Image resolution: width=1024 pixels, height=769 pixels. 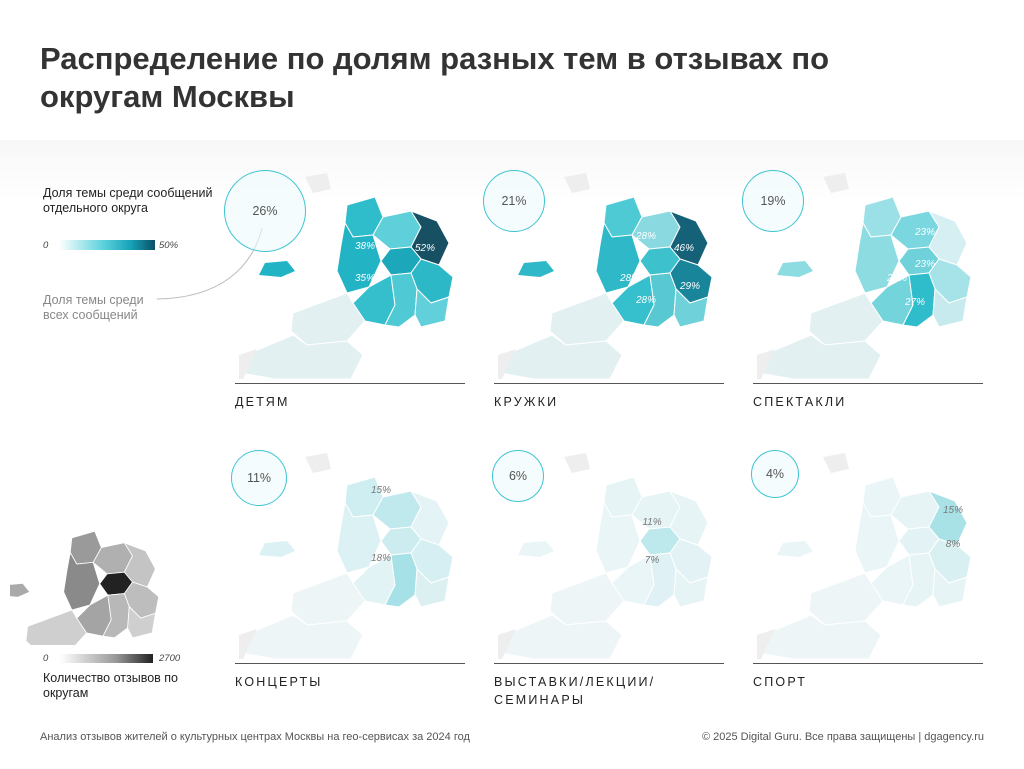 I want to click on district-map: 15% 8%, so click(x=864, y=556).